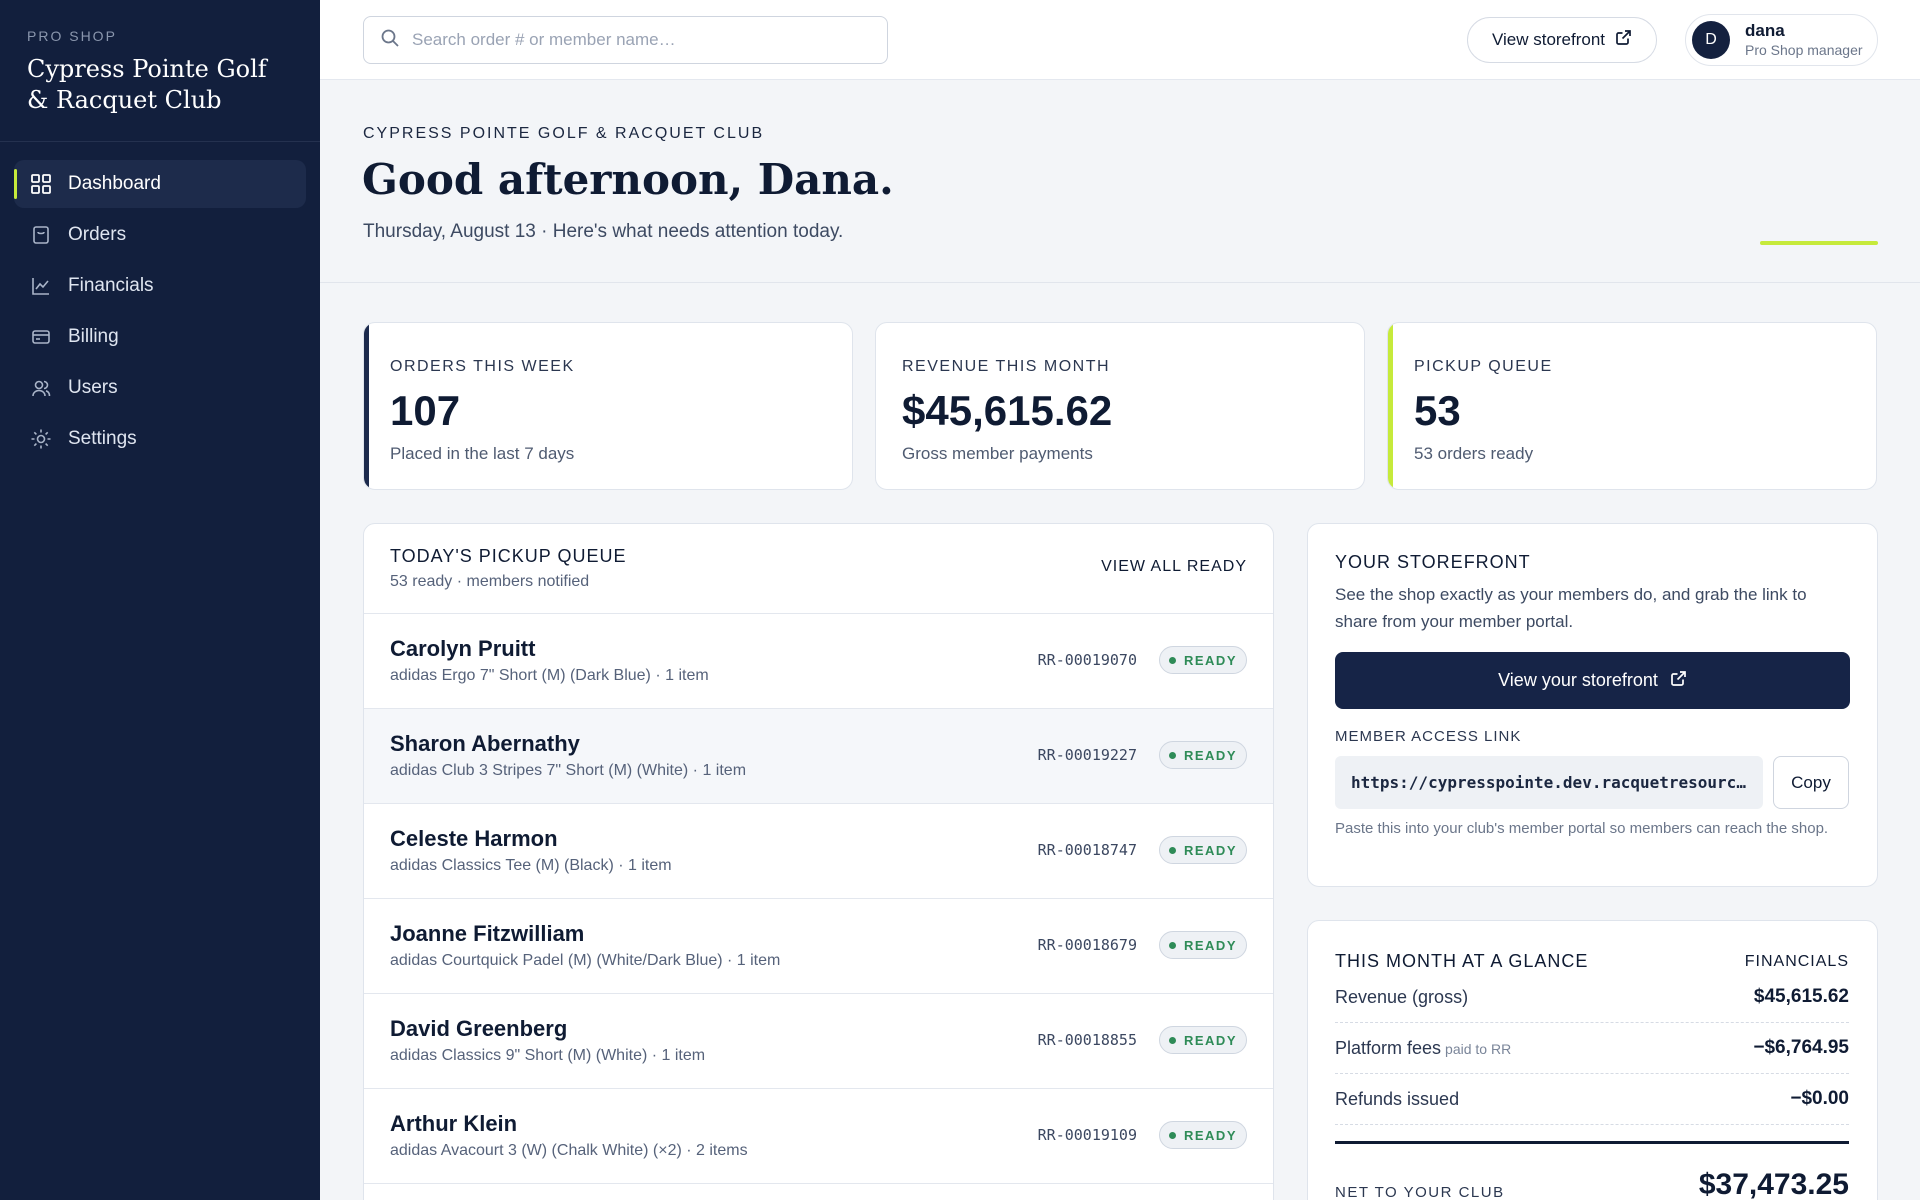  I want to click on stat-value: $45,615.62, so click(1007, 410).